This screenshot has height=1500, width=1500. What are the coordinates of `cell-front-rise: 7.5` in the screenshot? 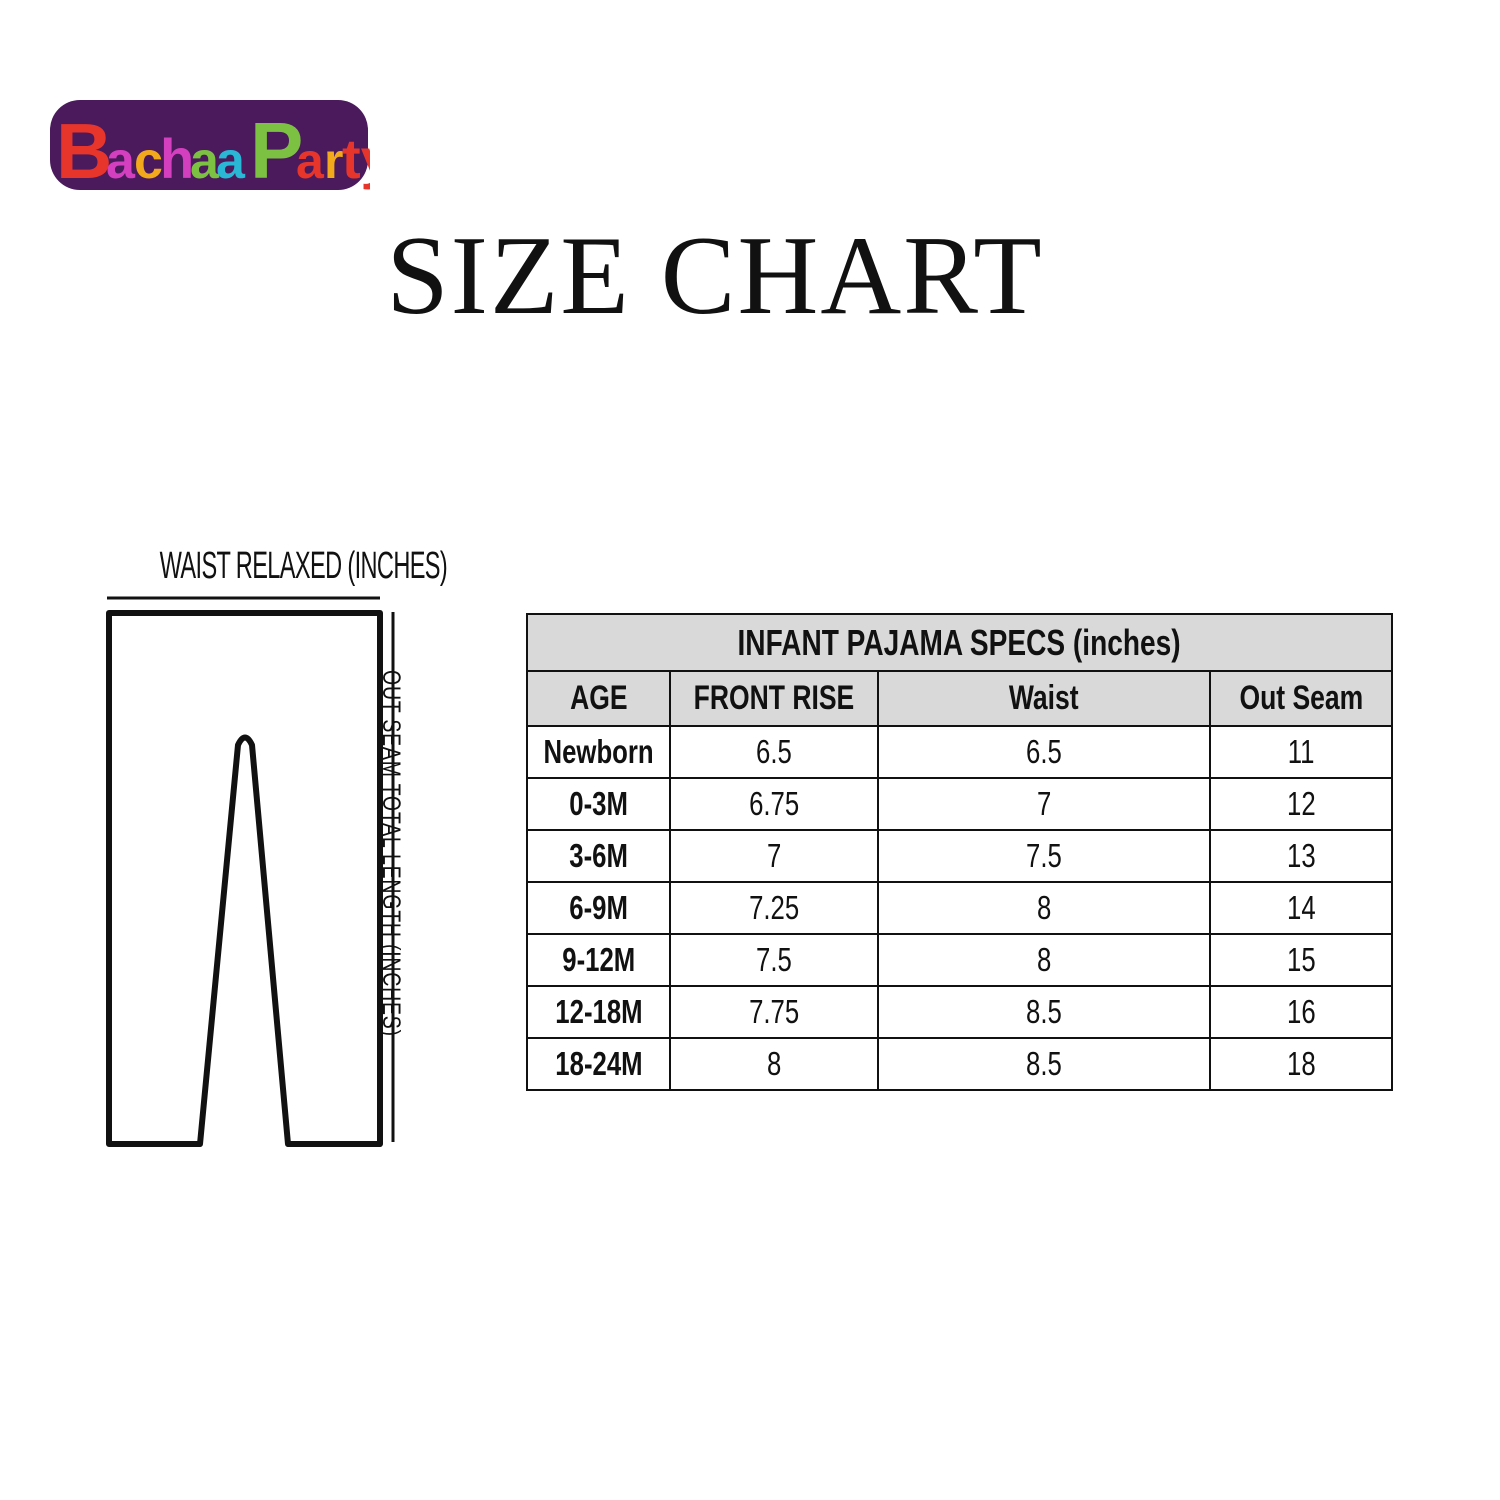 It's located at (774, 960).